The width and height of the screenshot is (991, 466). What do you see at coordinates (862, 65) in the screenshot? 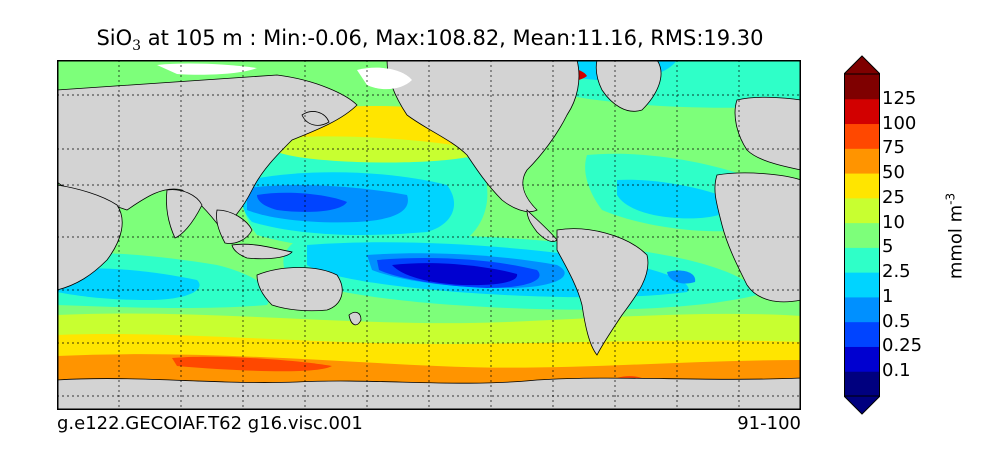
I see `colorbar-max-extend` at bounding box center [862, 65].